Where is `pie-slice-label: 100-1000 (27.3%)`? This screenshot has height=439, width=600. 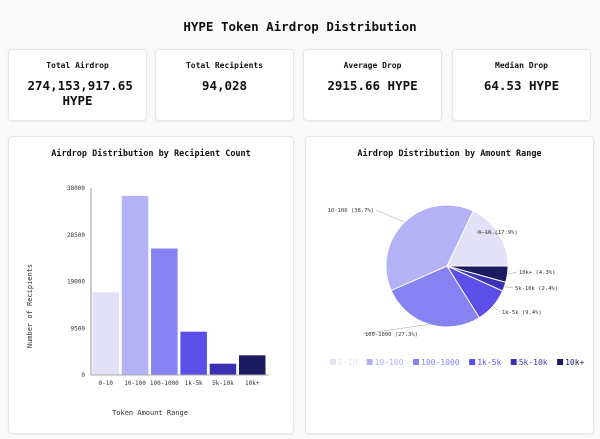 pie-slice-label: 100-1000 (27.3%) is located at coordinates (391, 335).